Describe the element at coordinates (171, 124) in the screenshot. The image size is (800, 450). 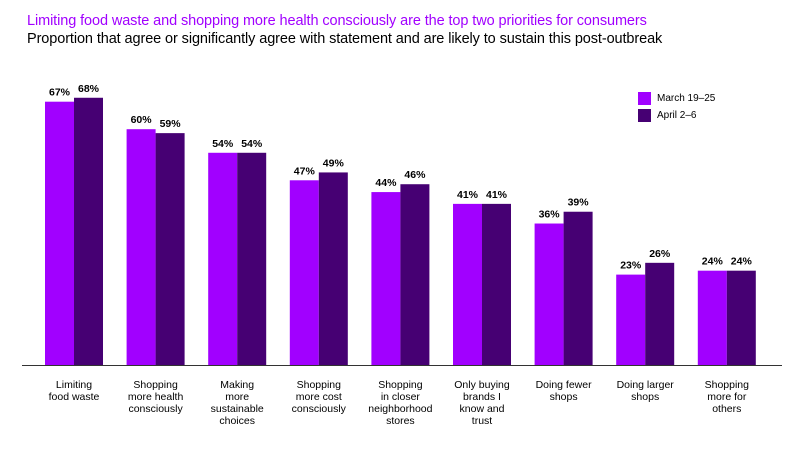
I see `data-label: 59%` at that location.